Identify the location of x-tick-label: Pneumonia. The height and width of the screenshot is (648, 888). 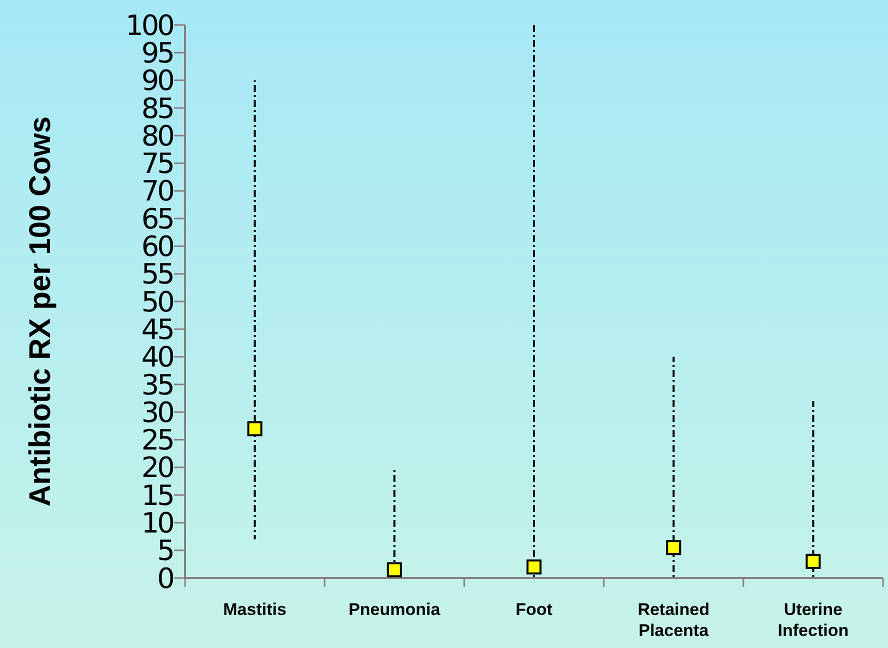
(394, 609).